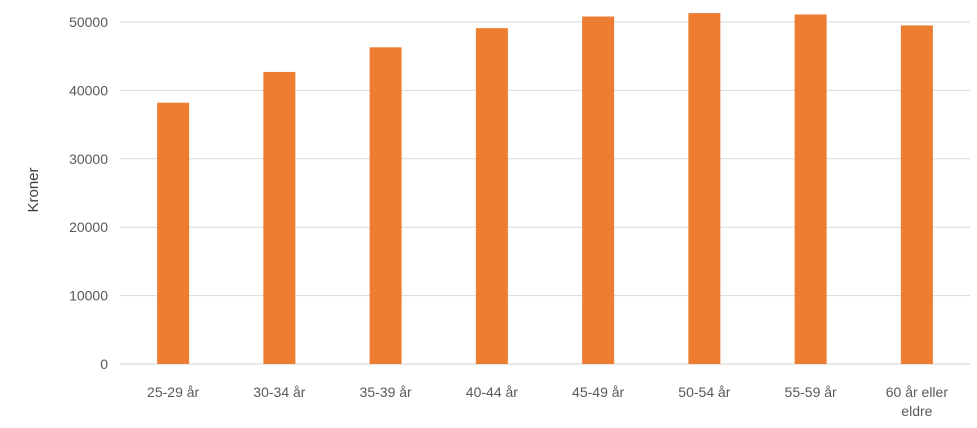 This screenshot has width=977, height=428. I want to click on x-tick-label: 40-44 år, so click(492, 392).